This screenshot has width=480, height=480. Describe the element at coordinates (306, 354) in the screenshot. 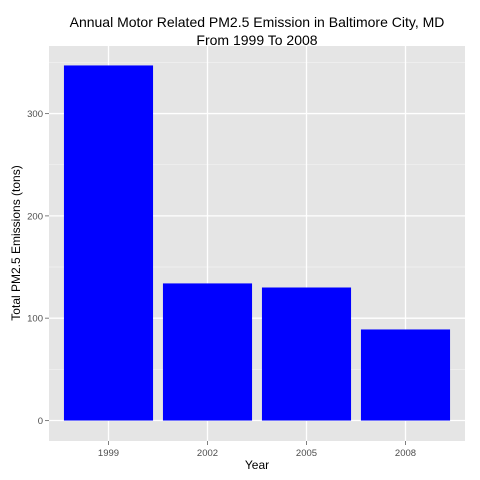

I see `bar-2005` at that location.